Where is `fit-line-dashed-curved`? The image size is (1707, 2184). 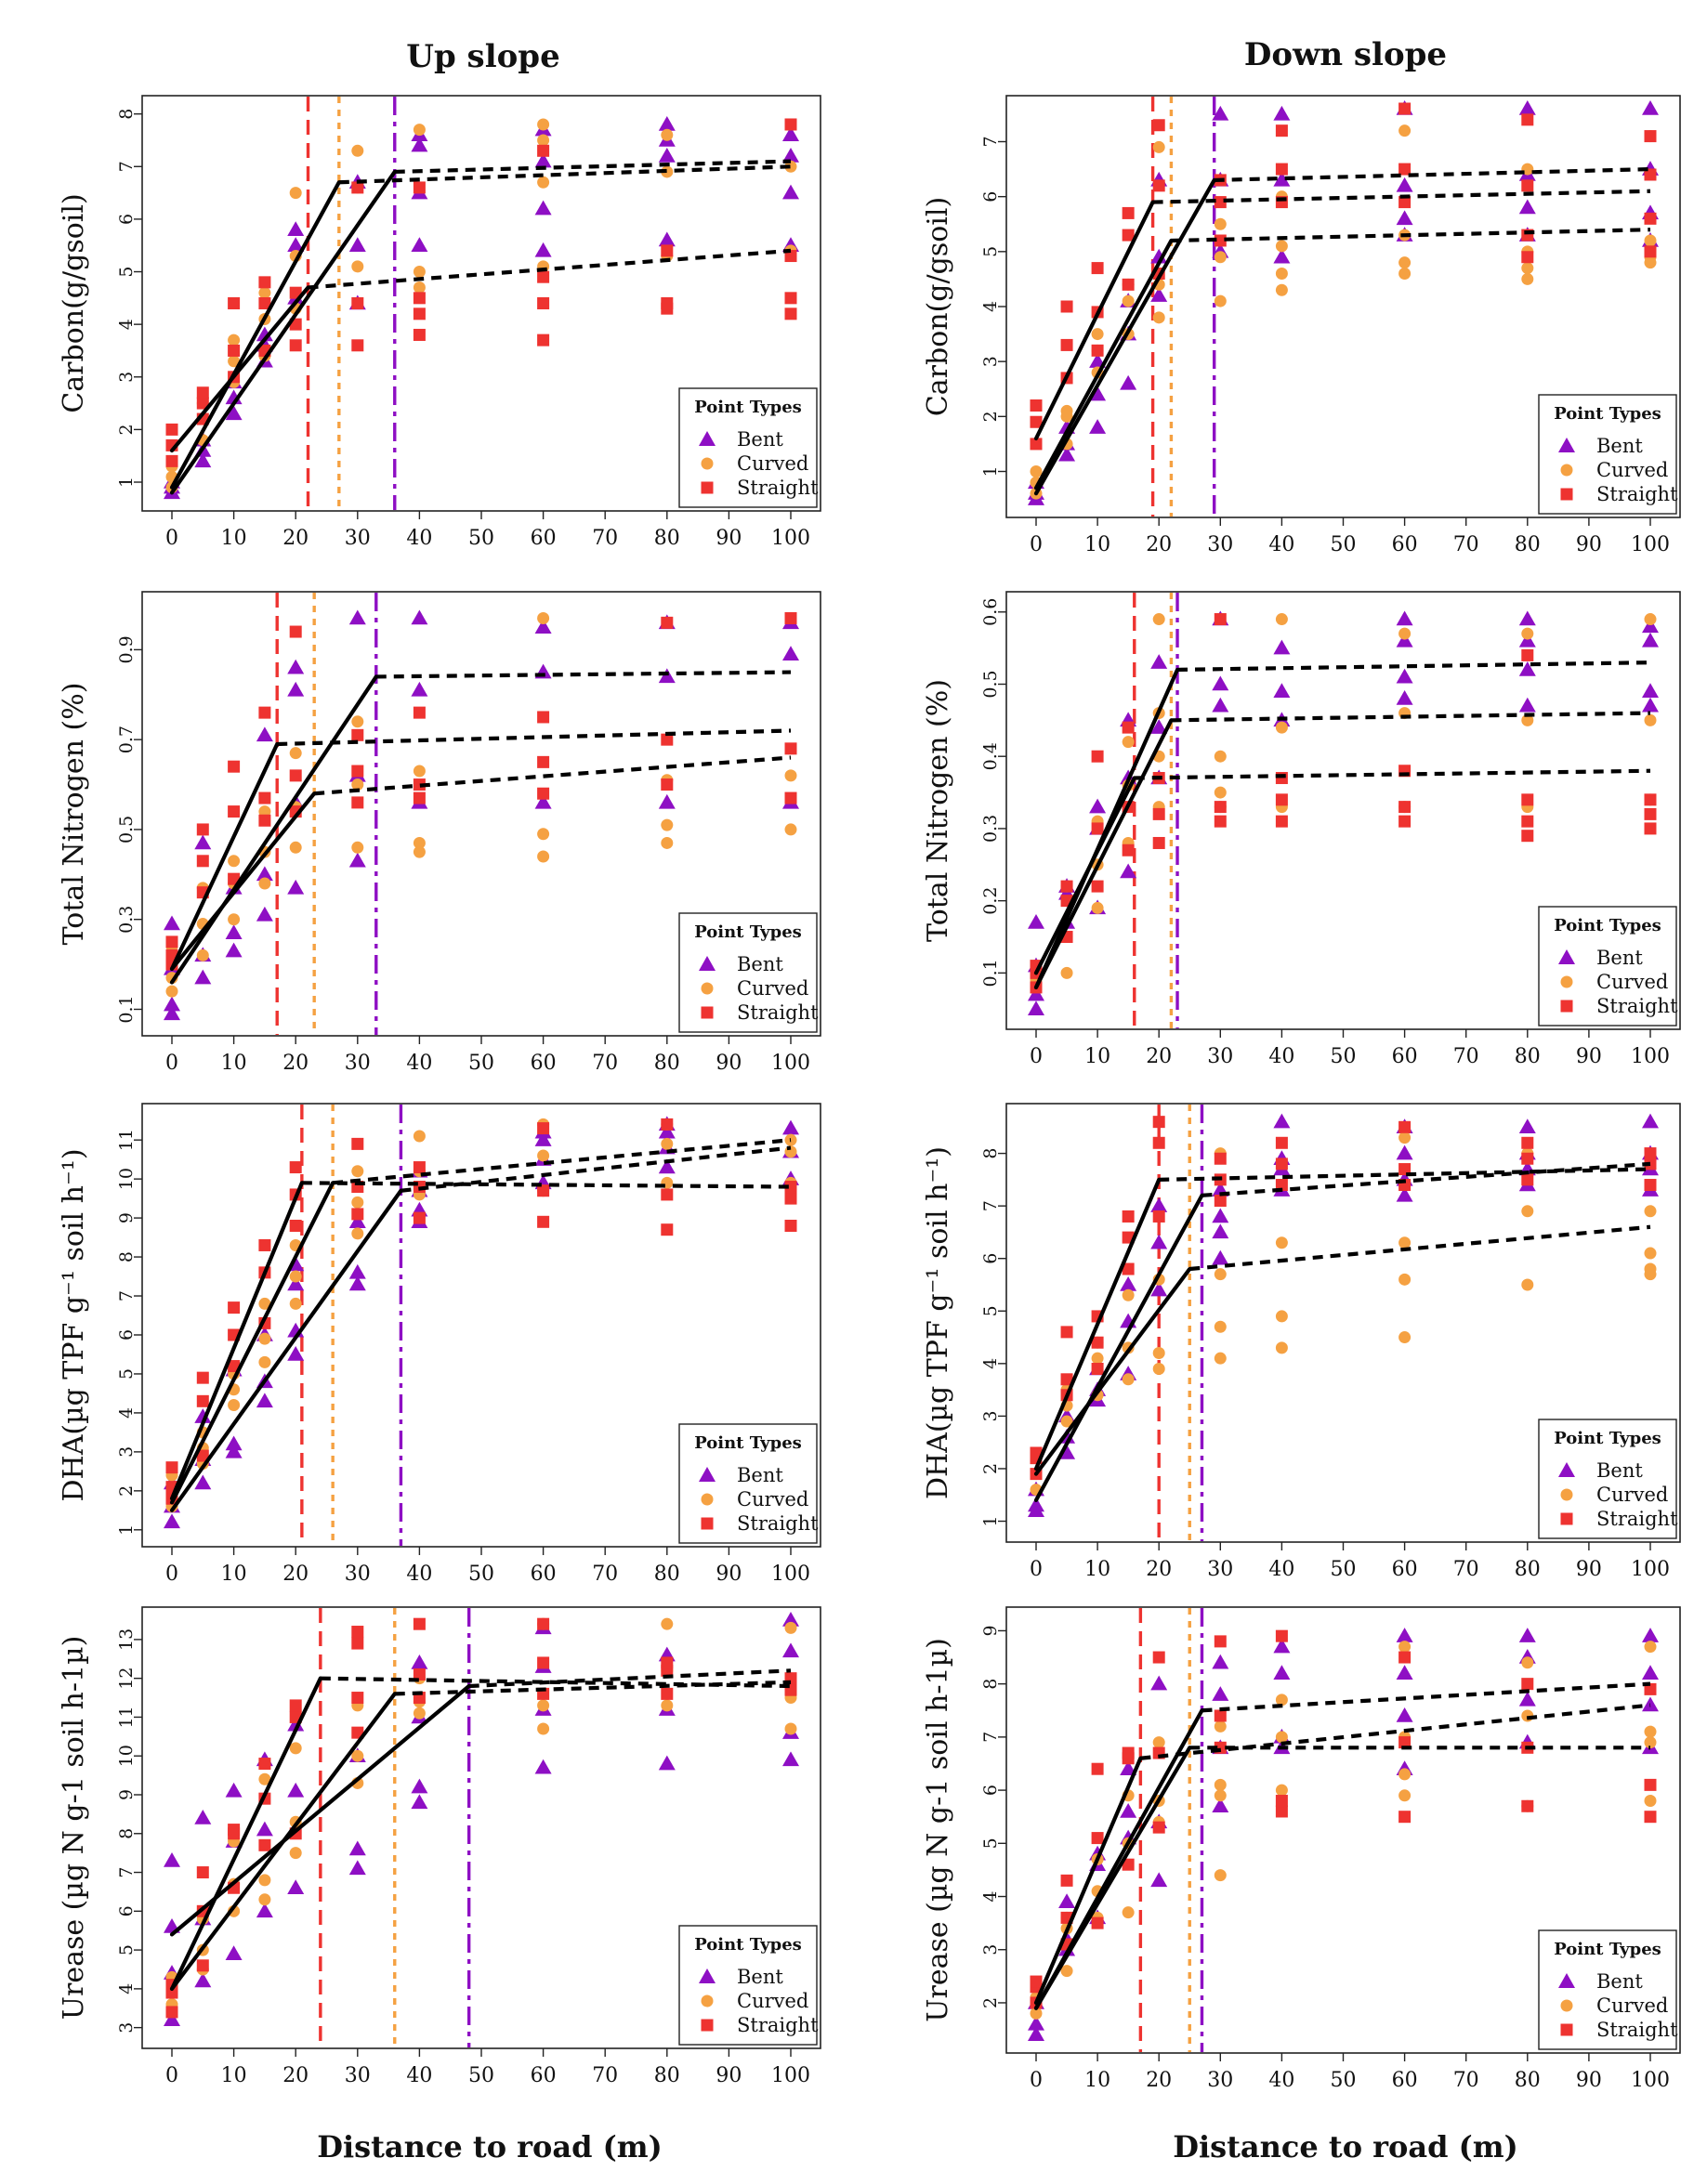 fit-line-dashed-curved is located at coordinates (553, 775).